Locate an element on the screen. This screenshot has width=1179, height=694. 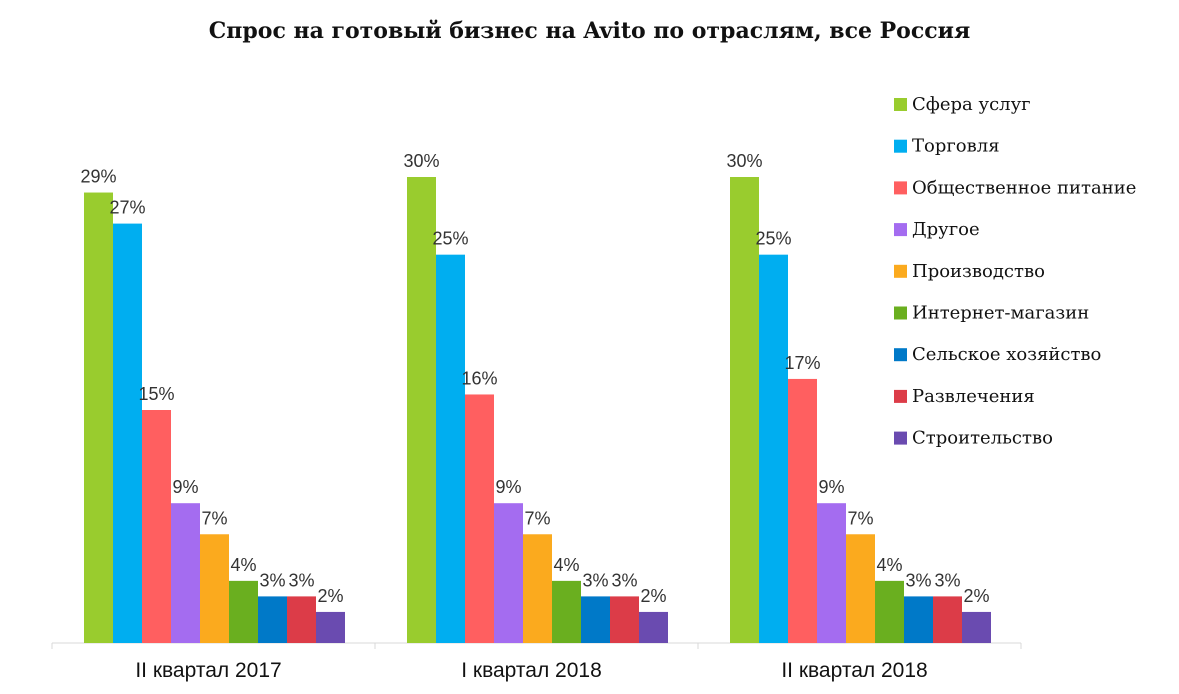
legend-label: Интернет-магазин is located at coordinates (1000, 313).